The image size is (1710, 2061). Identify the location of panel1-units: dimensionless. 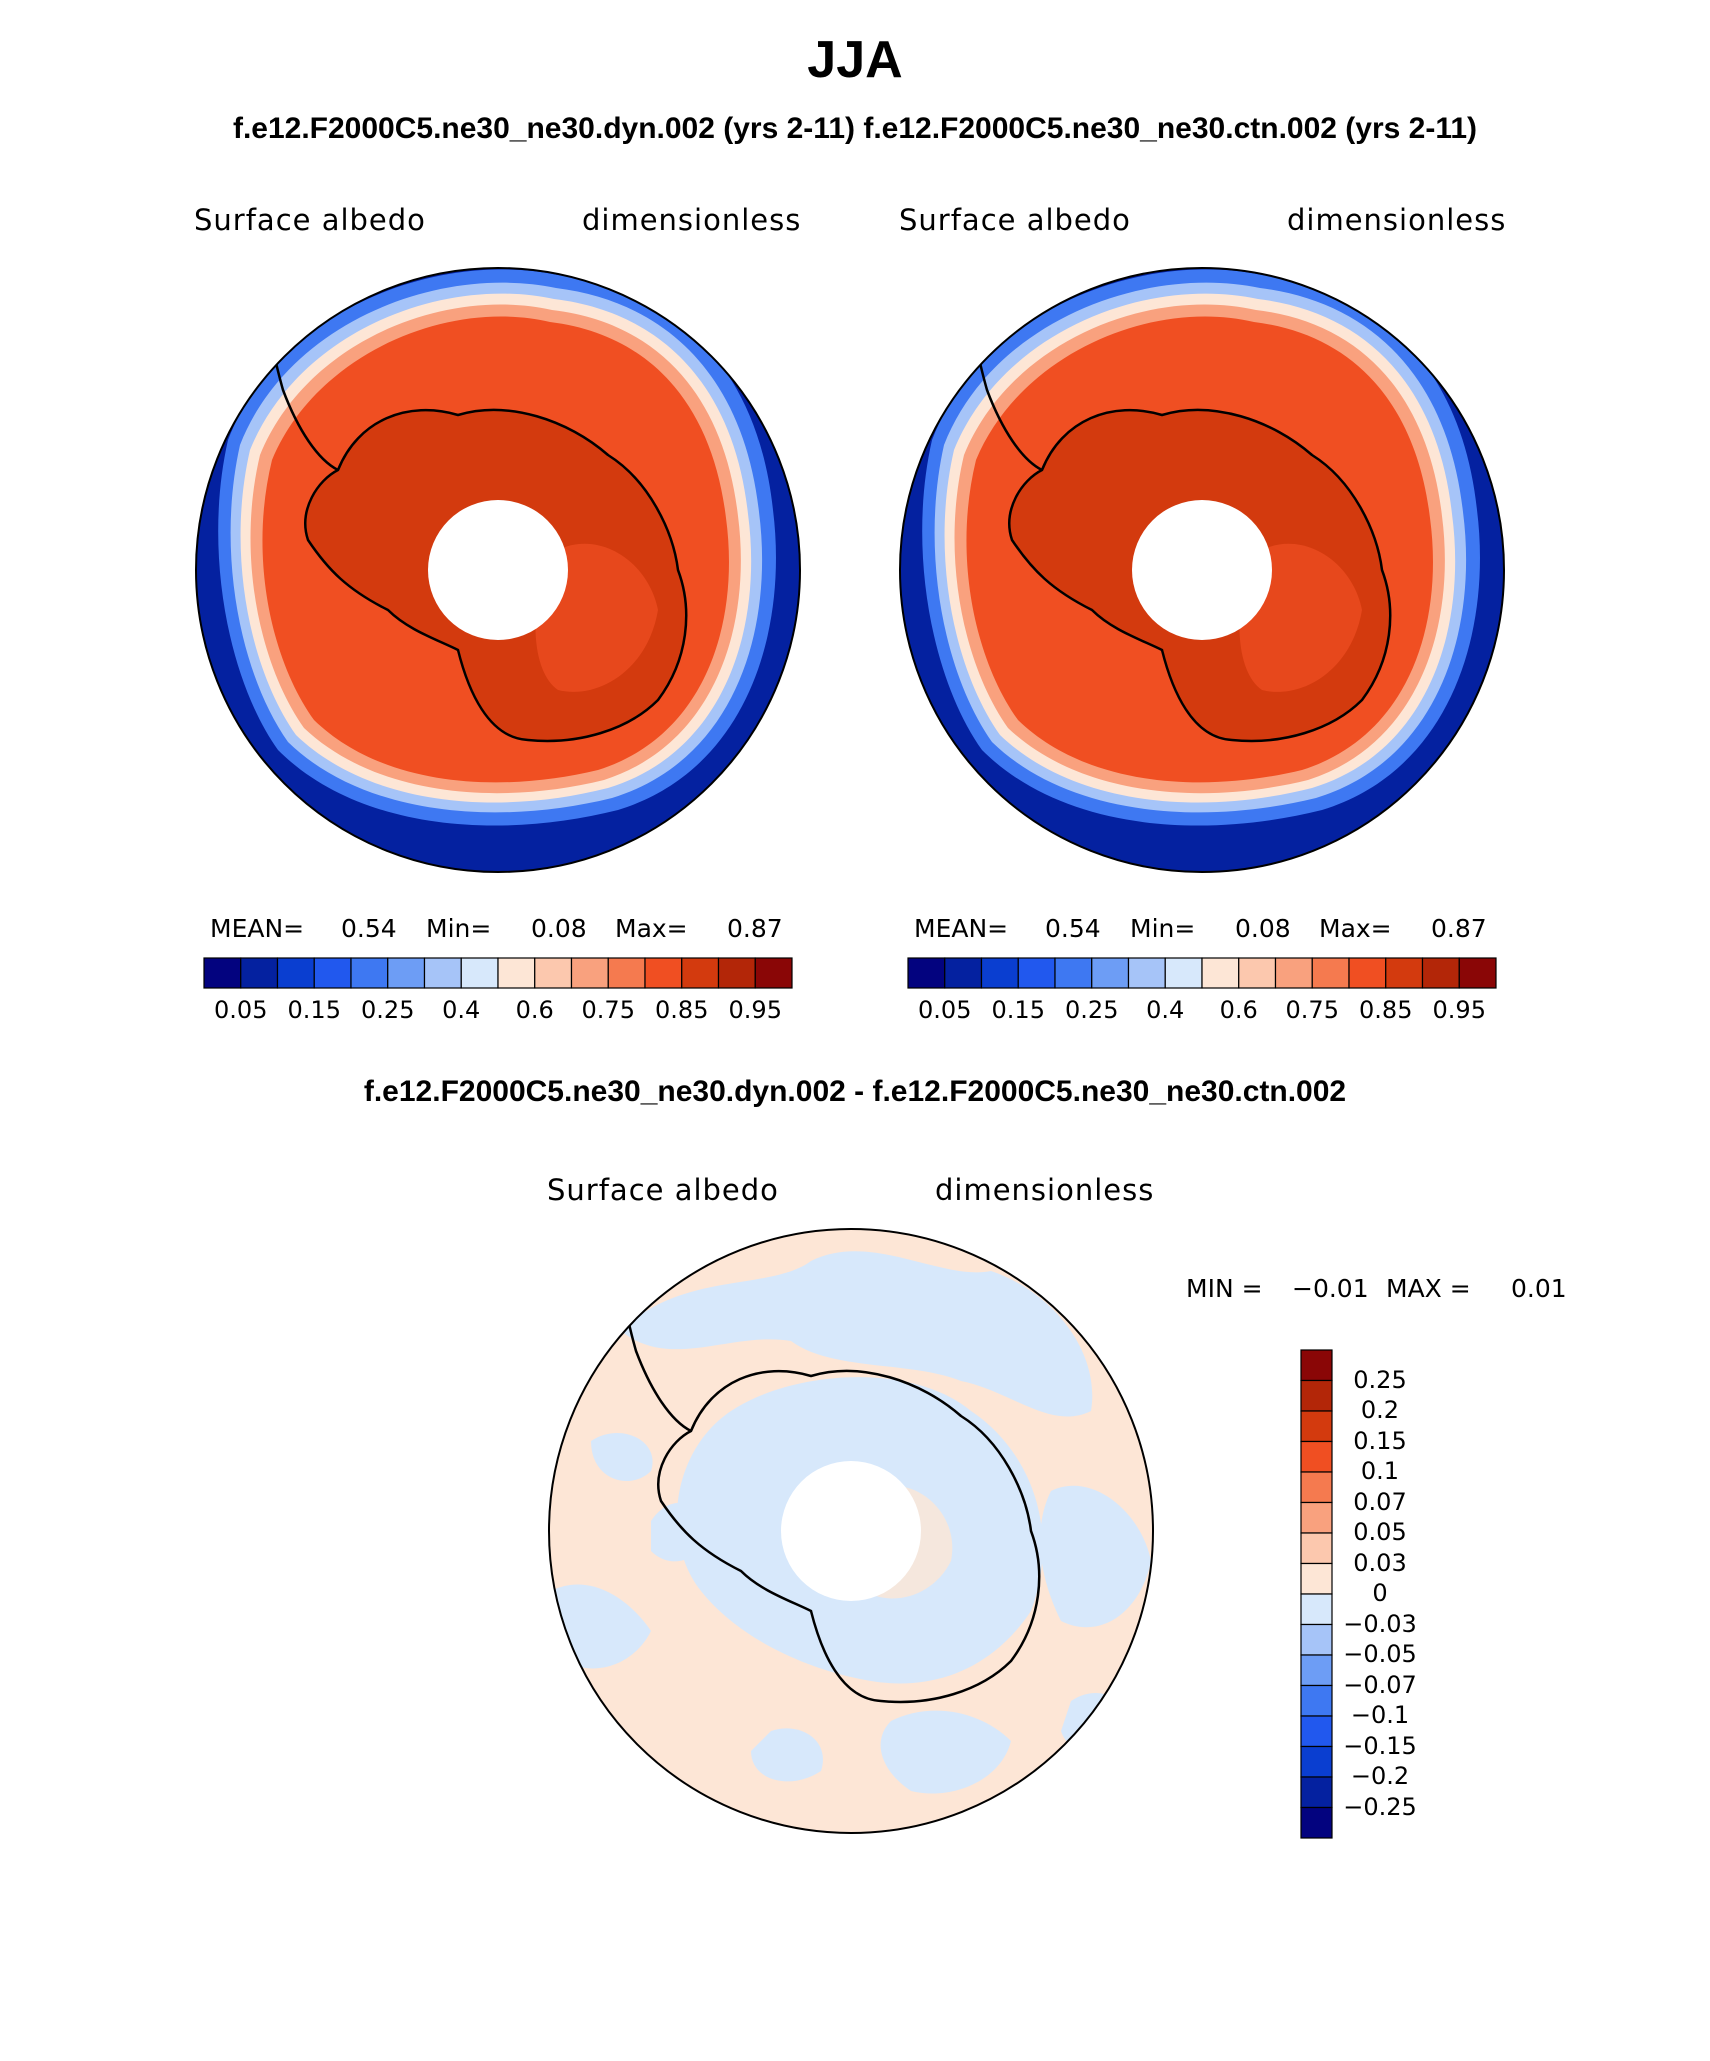
(692, 220).